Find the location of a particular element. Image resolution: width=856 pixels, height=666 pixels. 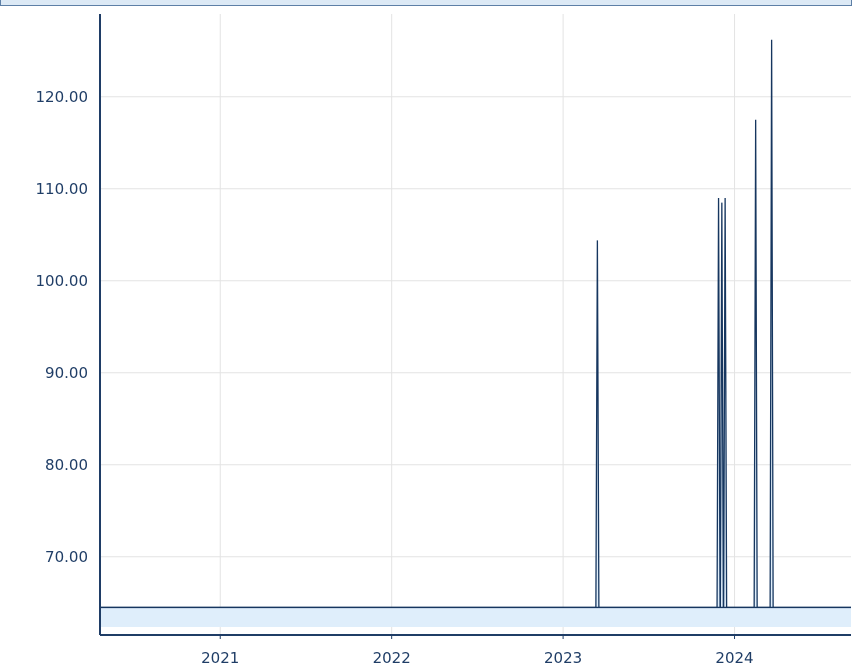

baseline-band is located at coordinates (475, 616).